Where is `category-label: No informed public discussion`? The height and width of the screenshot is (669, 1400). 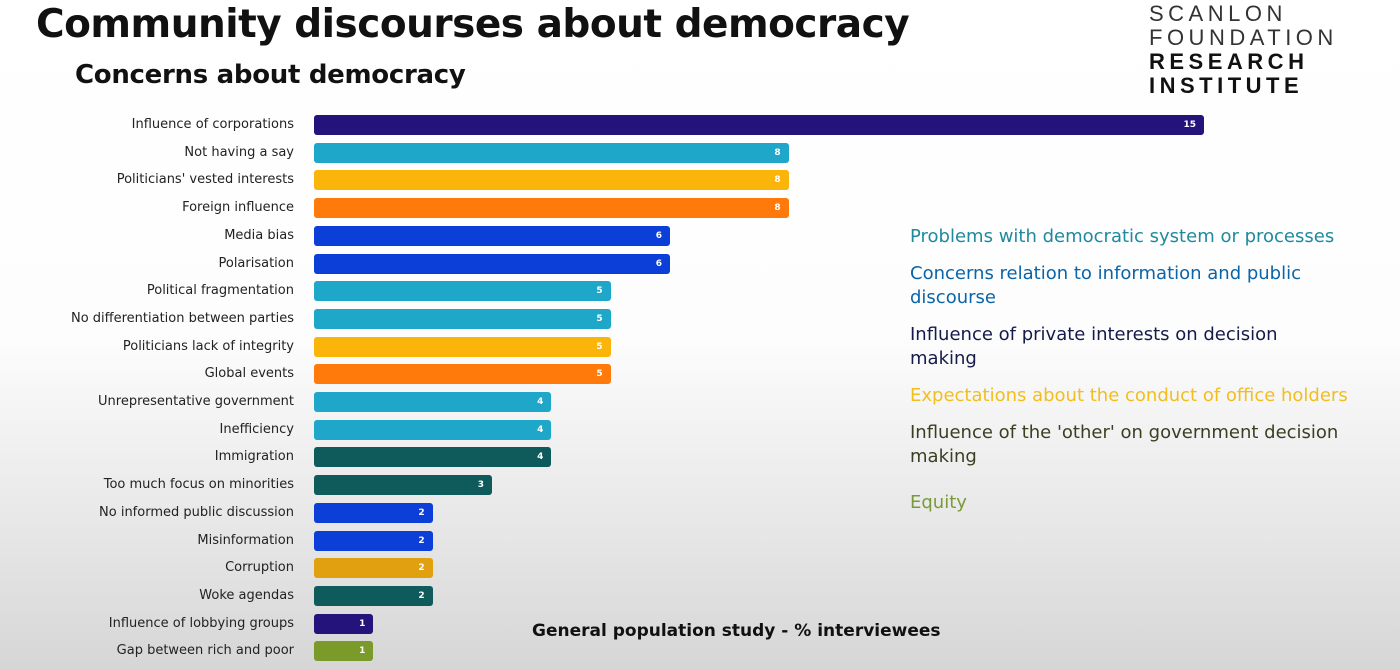
category-label: No informed public discussion is located at coordinates (196, 512).